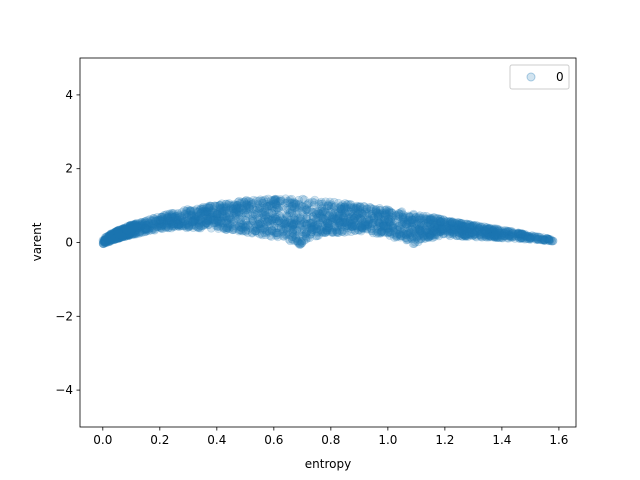  I want to click on y-tick-label: 0, so click(69, 243).